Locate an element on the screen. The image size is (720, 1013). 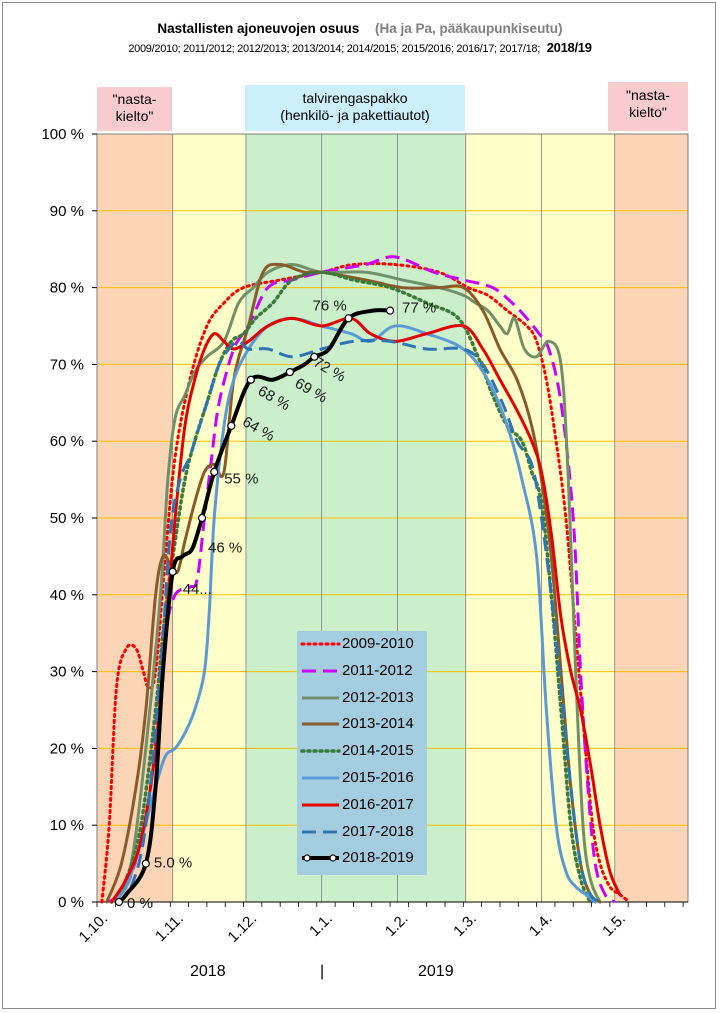
x-tick-label: 1.11. is located at coordinates (169, 927).